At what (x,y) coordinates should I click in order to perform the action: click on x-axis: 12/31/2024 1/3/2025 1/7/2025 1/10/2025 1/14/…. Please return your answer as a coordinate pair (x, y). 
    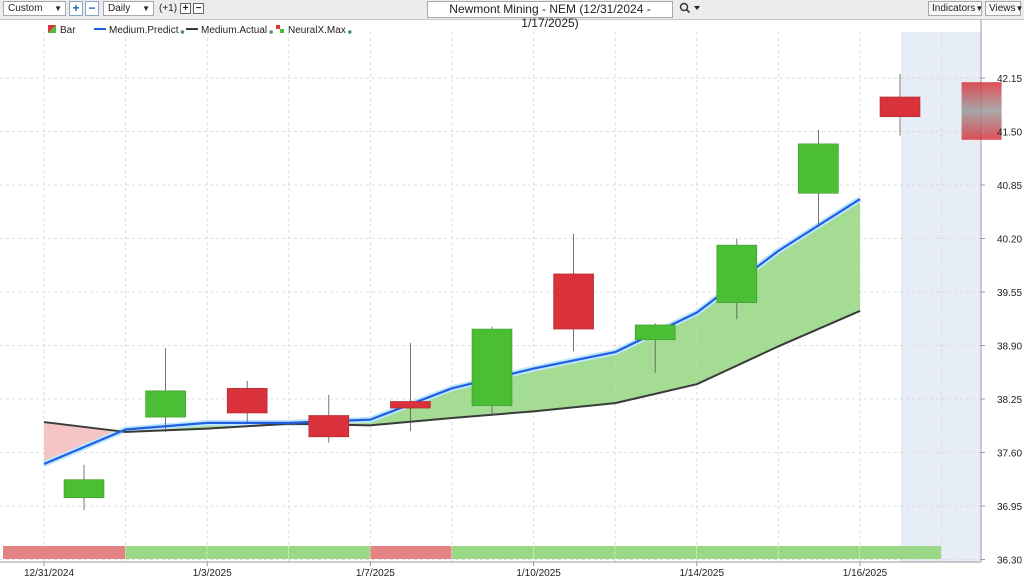
    Looking at the image, I should click on (456, 570).